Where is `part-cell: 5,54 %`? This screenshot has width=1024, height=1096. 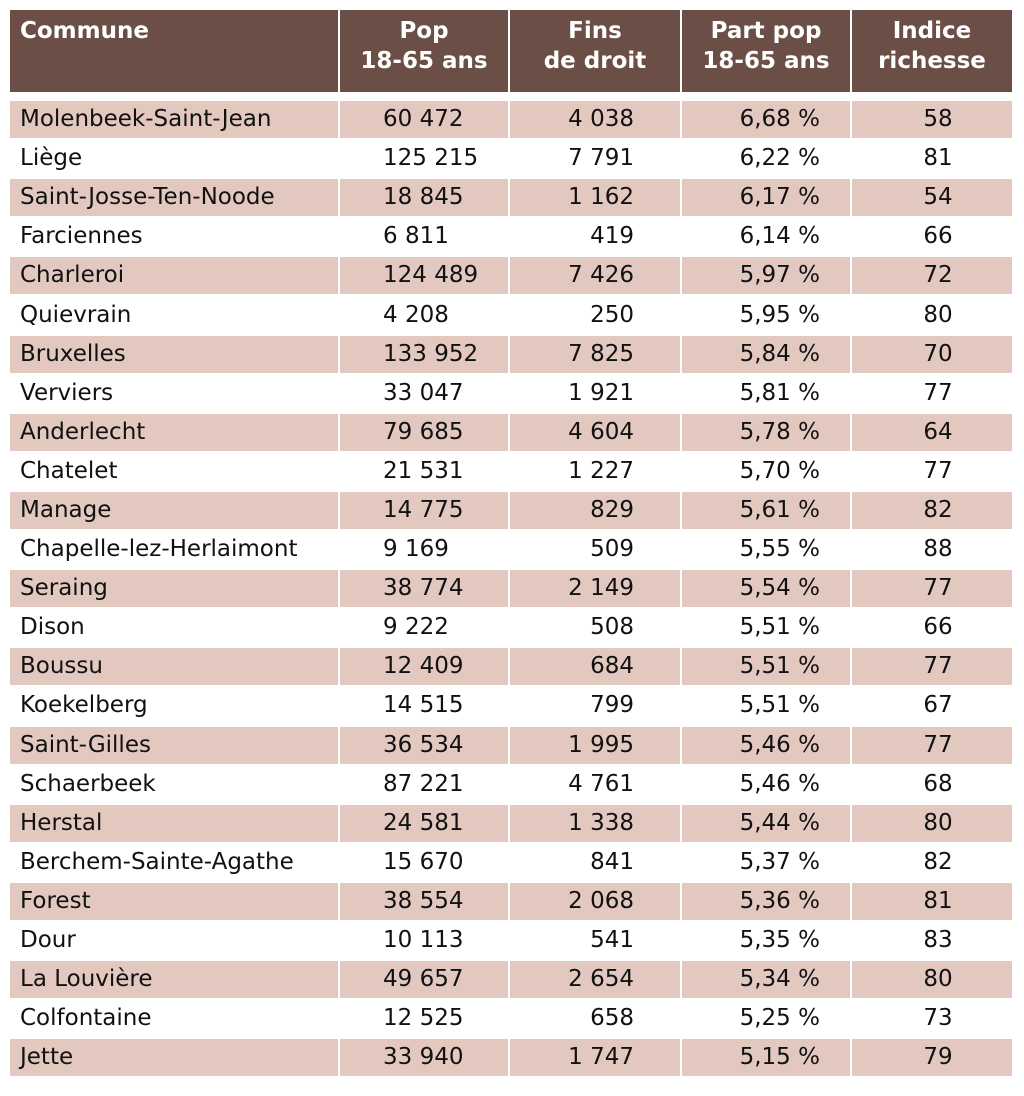 part-cell: 5,54 % is located at coordinates (767, 589).